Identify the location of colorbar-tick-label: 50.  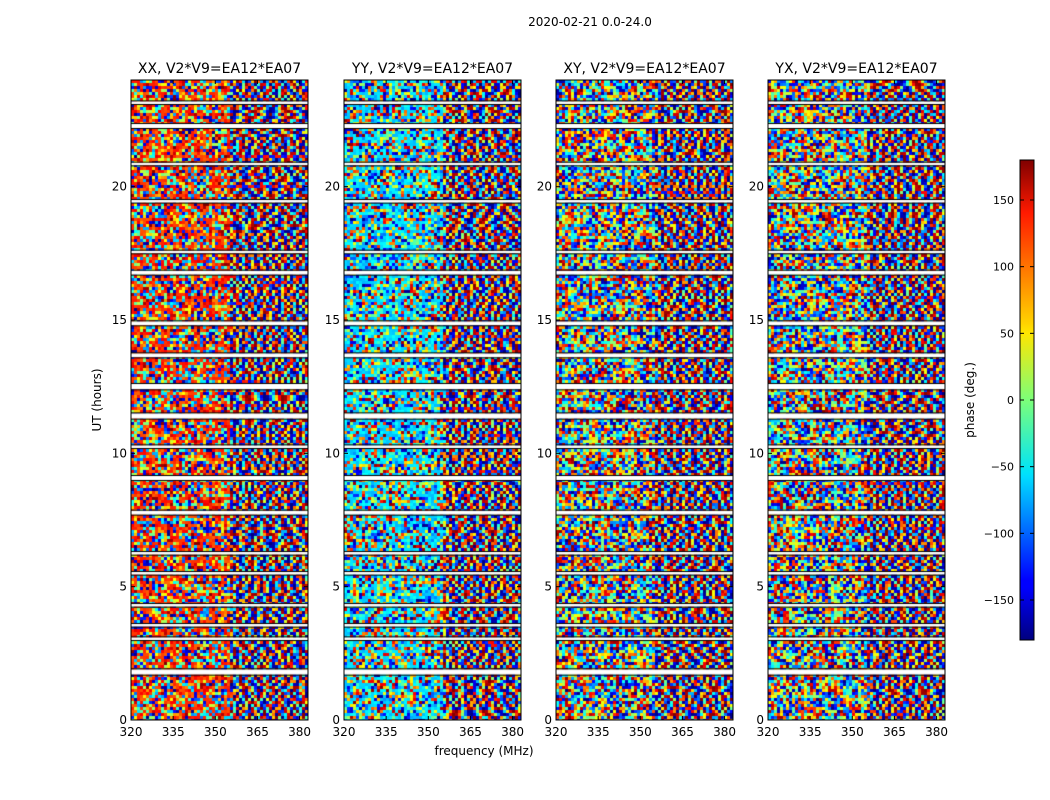
(1007, 333).